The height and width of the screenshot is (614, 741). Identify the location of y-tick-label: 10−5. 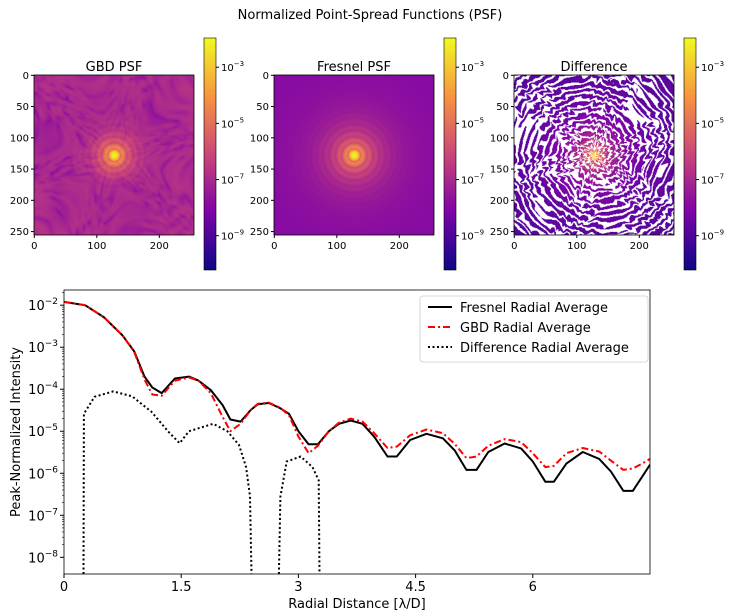
(43, 431).